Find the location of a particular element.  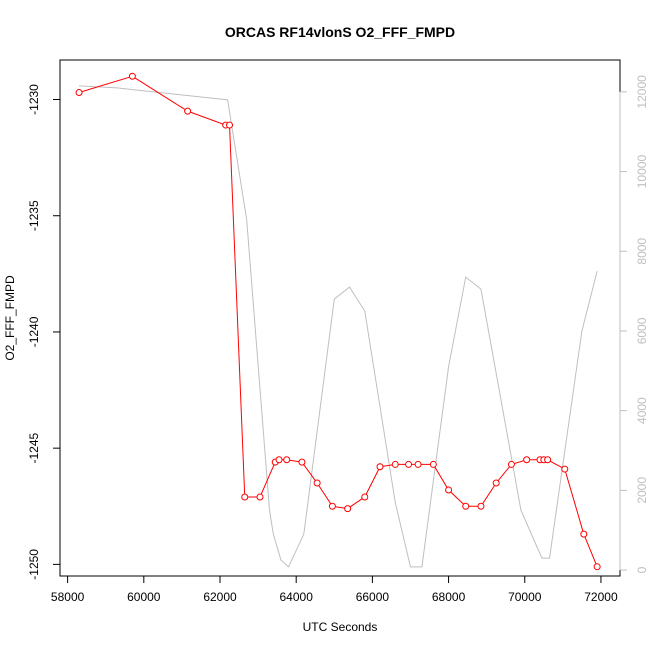

x-tick-label: 72000 is located at coordinates (601, 597).